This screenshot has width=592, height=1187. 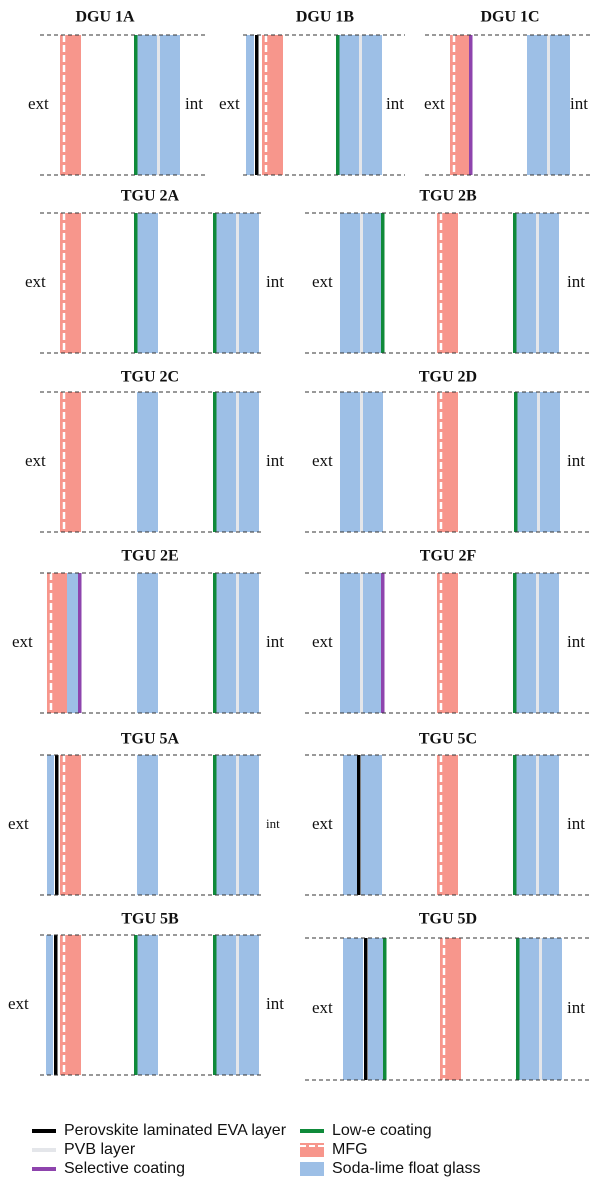 I want to click on panel-title: TGU 2F, so click(x=448, y=556).